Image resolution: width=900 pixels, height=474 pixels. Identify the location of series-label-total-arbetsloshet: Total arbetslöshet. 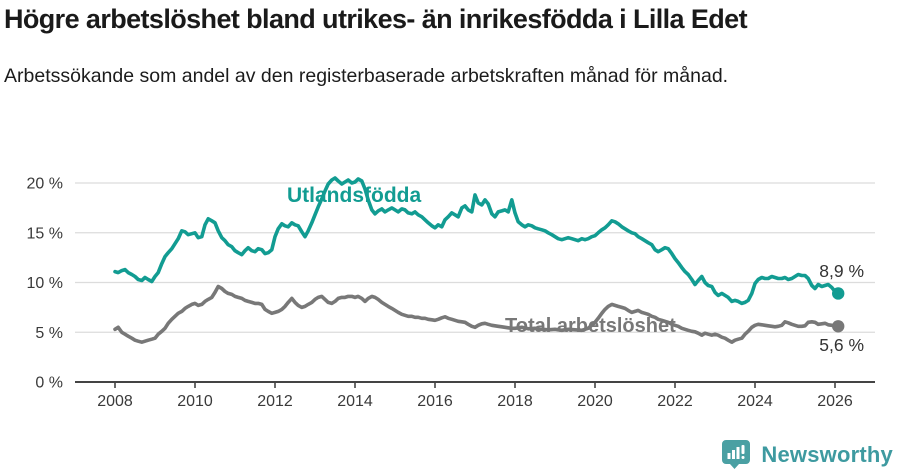
(590, 326).